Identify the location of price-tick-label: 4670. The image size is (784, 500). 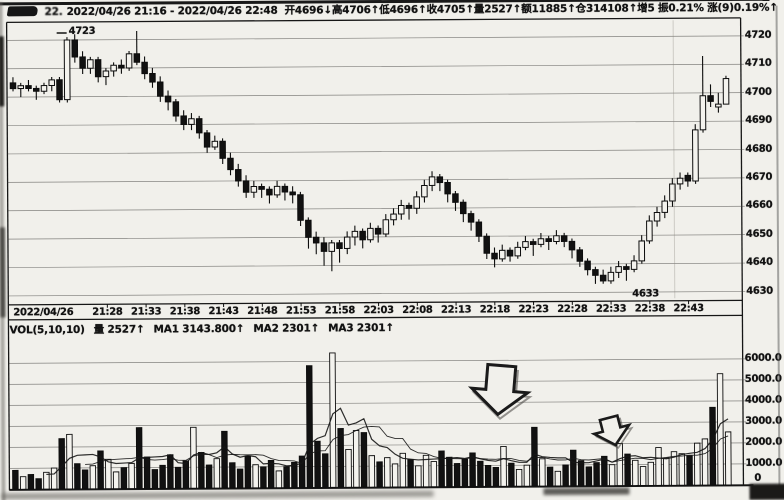
(759, 177).